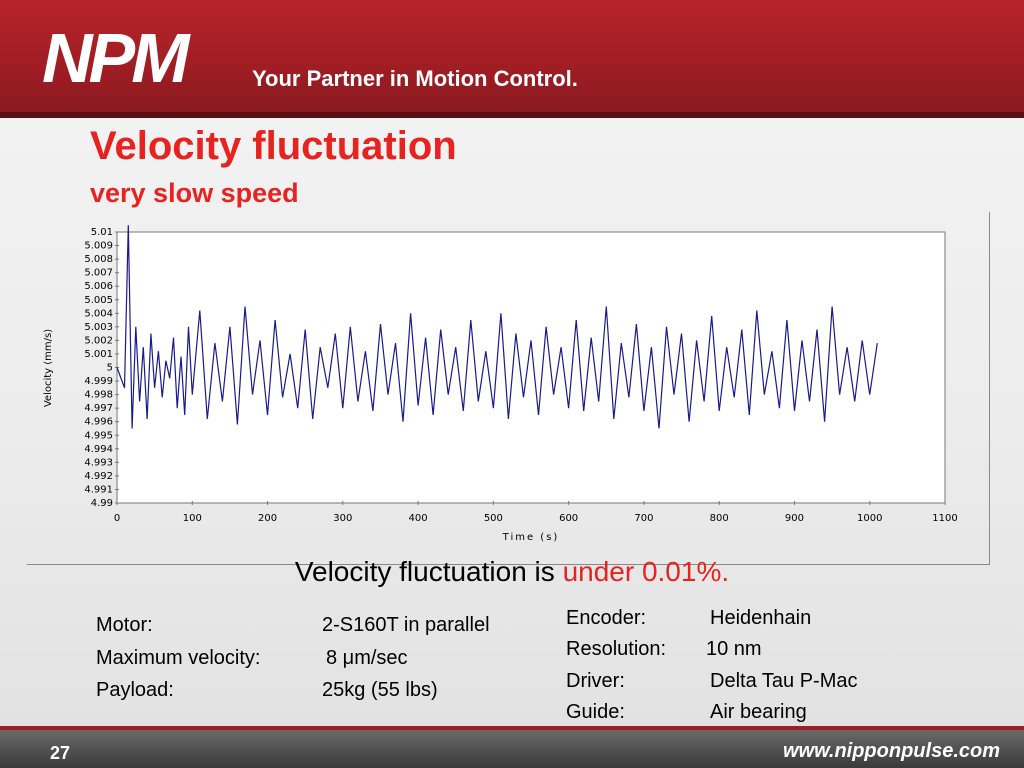 The image size is (1024, 768). Describe the element at coordinates (98, 395) in the screenshot. I see `y-tick-label: 4.998` at that location.